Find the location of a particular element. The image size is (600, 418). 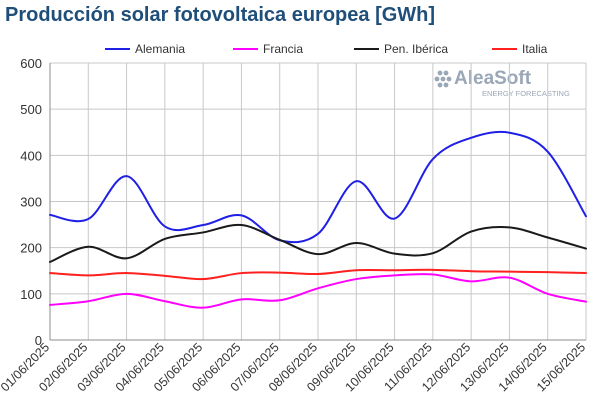

y-tick-label: 100 is located at coordinates (31, 294).